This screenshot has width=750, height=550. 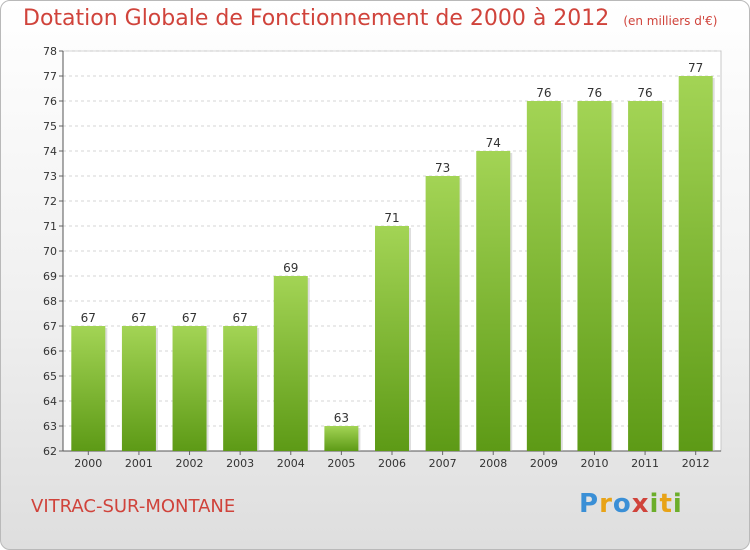 I want to click on logo-letter: x, so click(x=640, y=504).